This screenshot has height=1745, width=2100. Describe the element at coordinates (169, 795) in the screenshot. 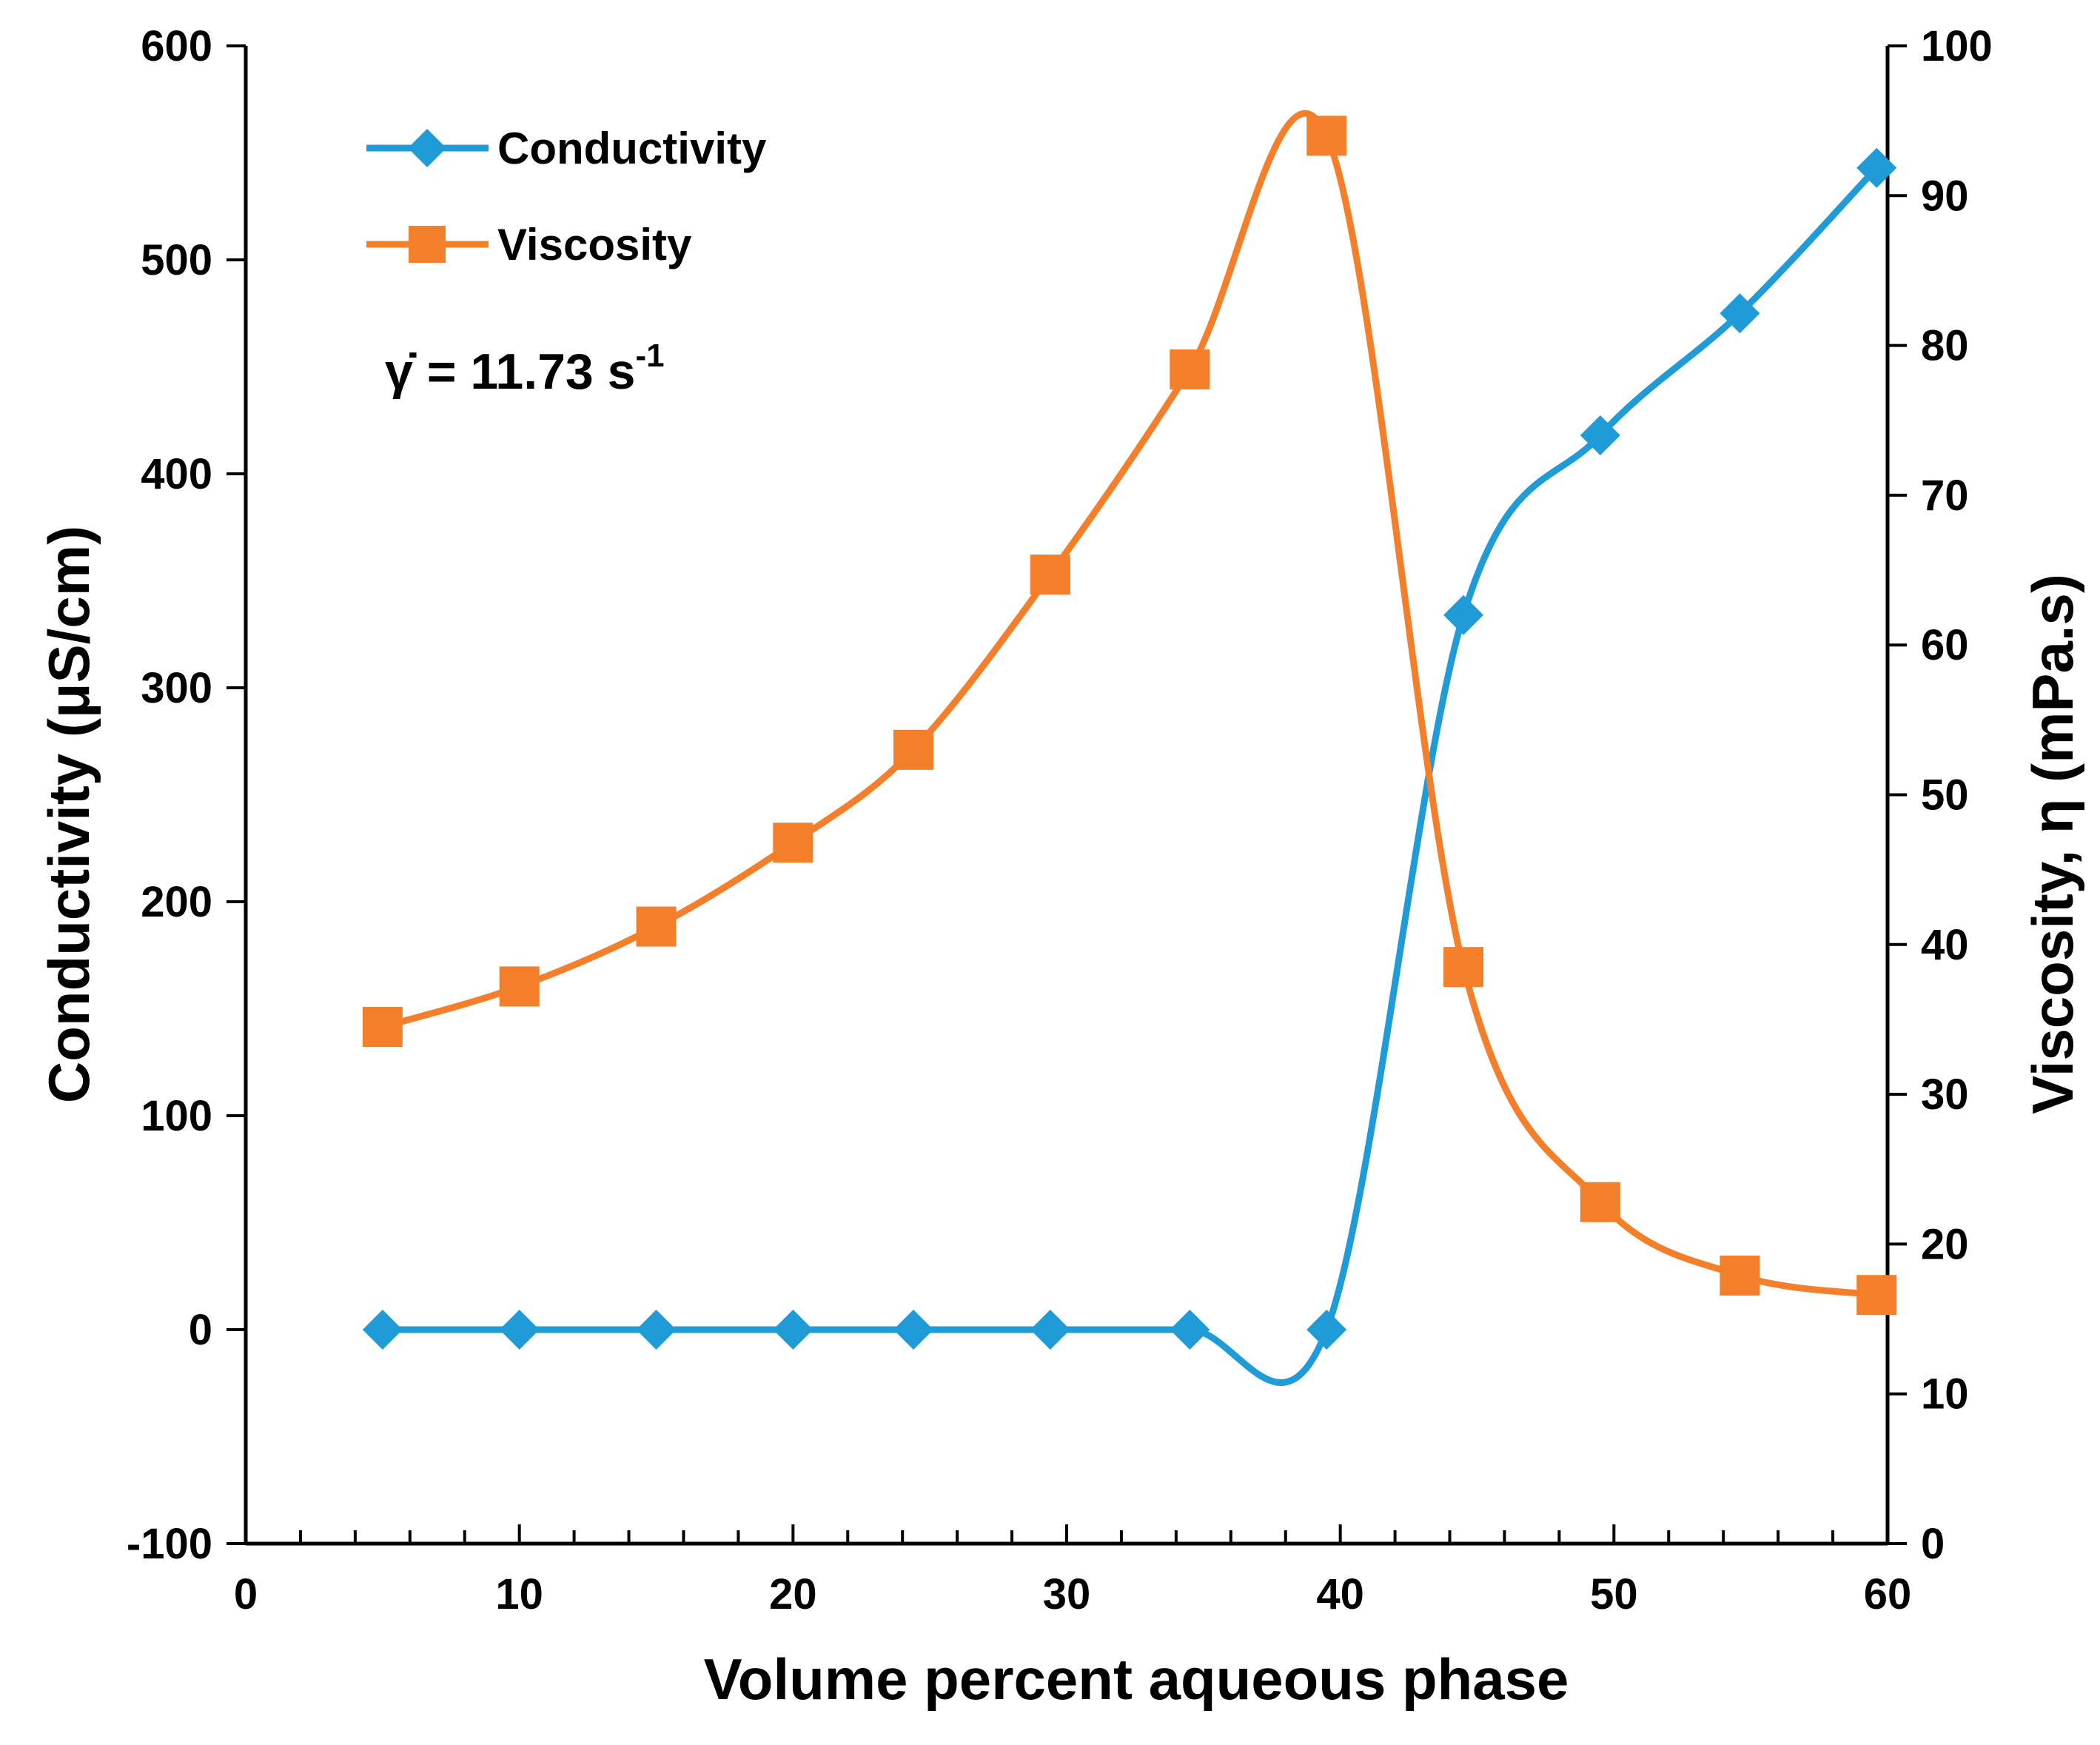

I see `y-left-tick-labels: -100 0 100 200 300 400 500 600` at that location.